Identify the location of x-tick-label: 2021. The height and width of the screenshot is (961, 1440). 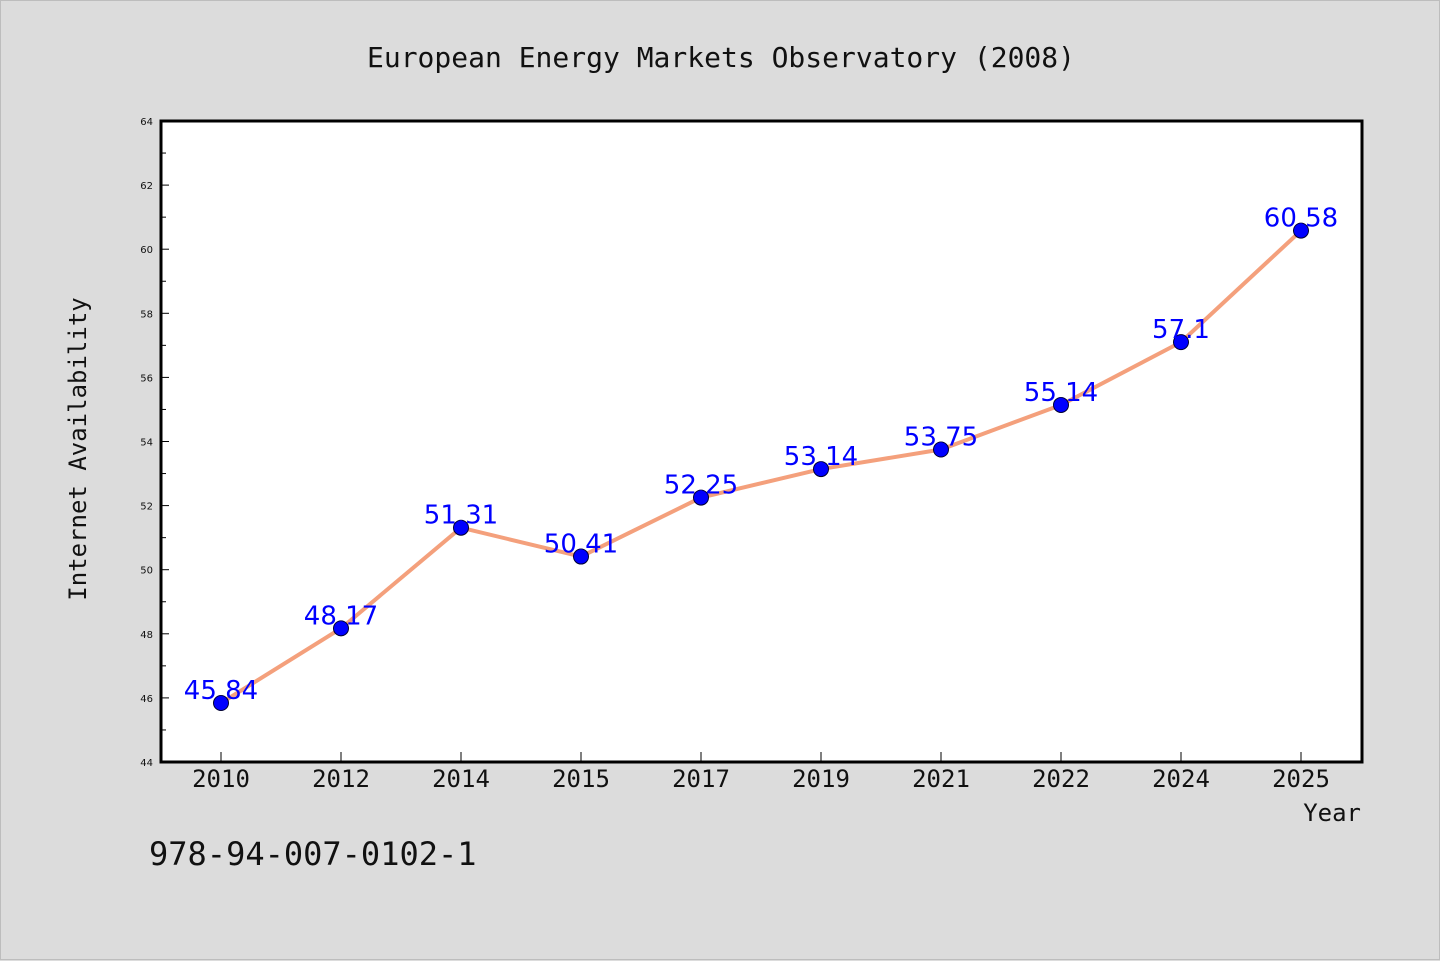
(941, 779).